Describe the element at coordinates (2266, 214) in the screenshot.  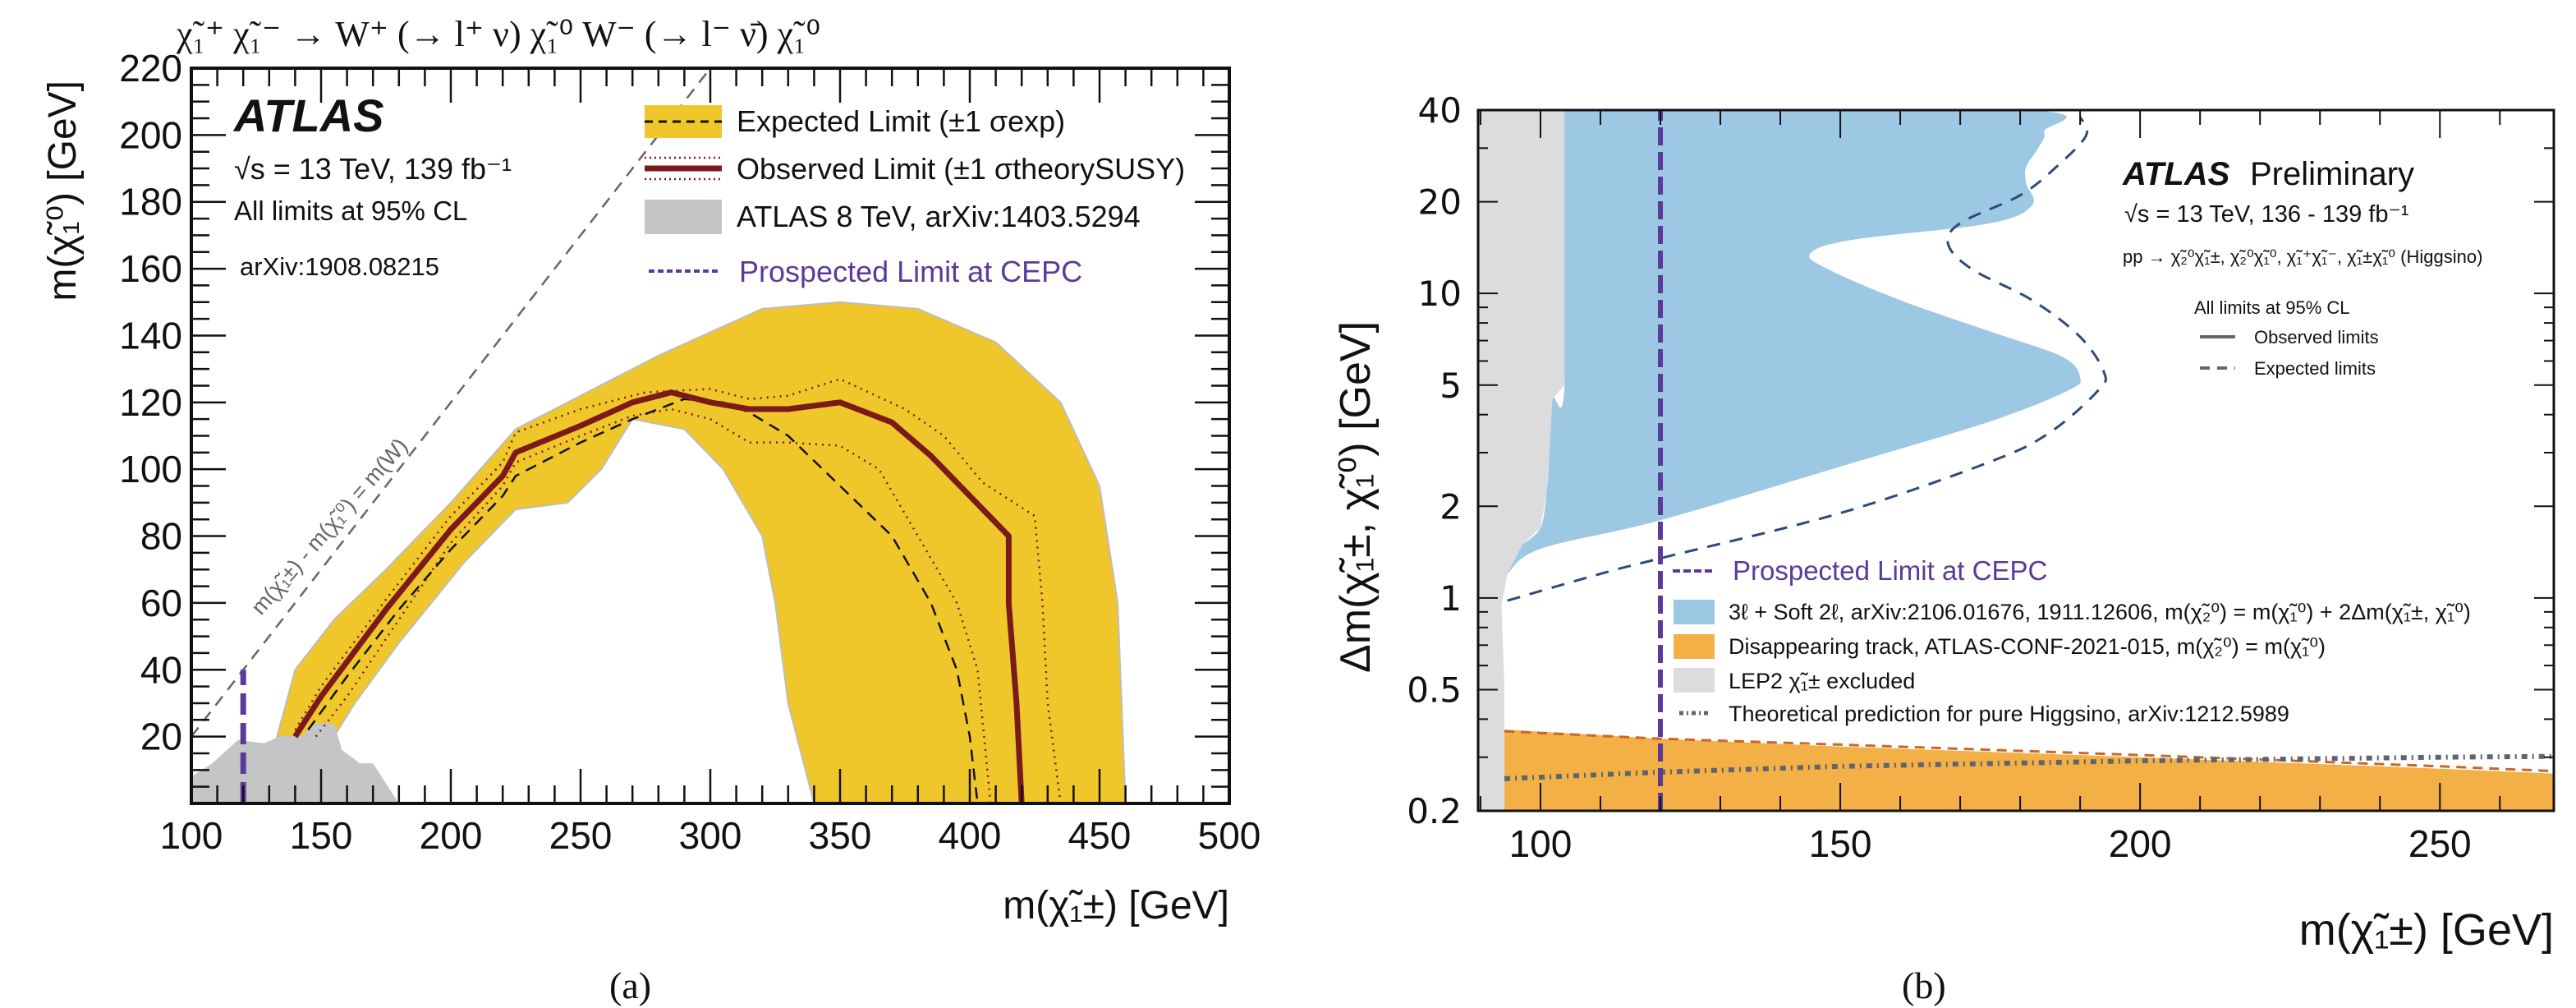
I see `energy-label-b: √s = 13 TeV, 136 - 139 fb⁻¹` at that location.